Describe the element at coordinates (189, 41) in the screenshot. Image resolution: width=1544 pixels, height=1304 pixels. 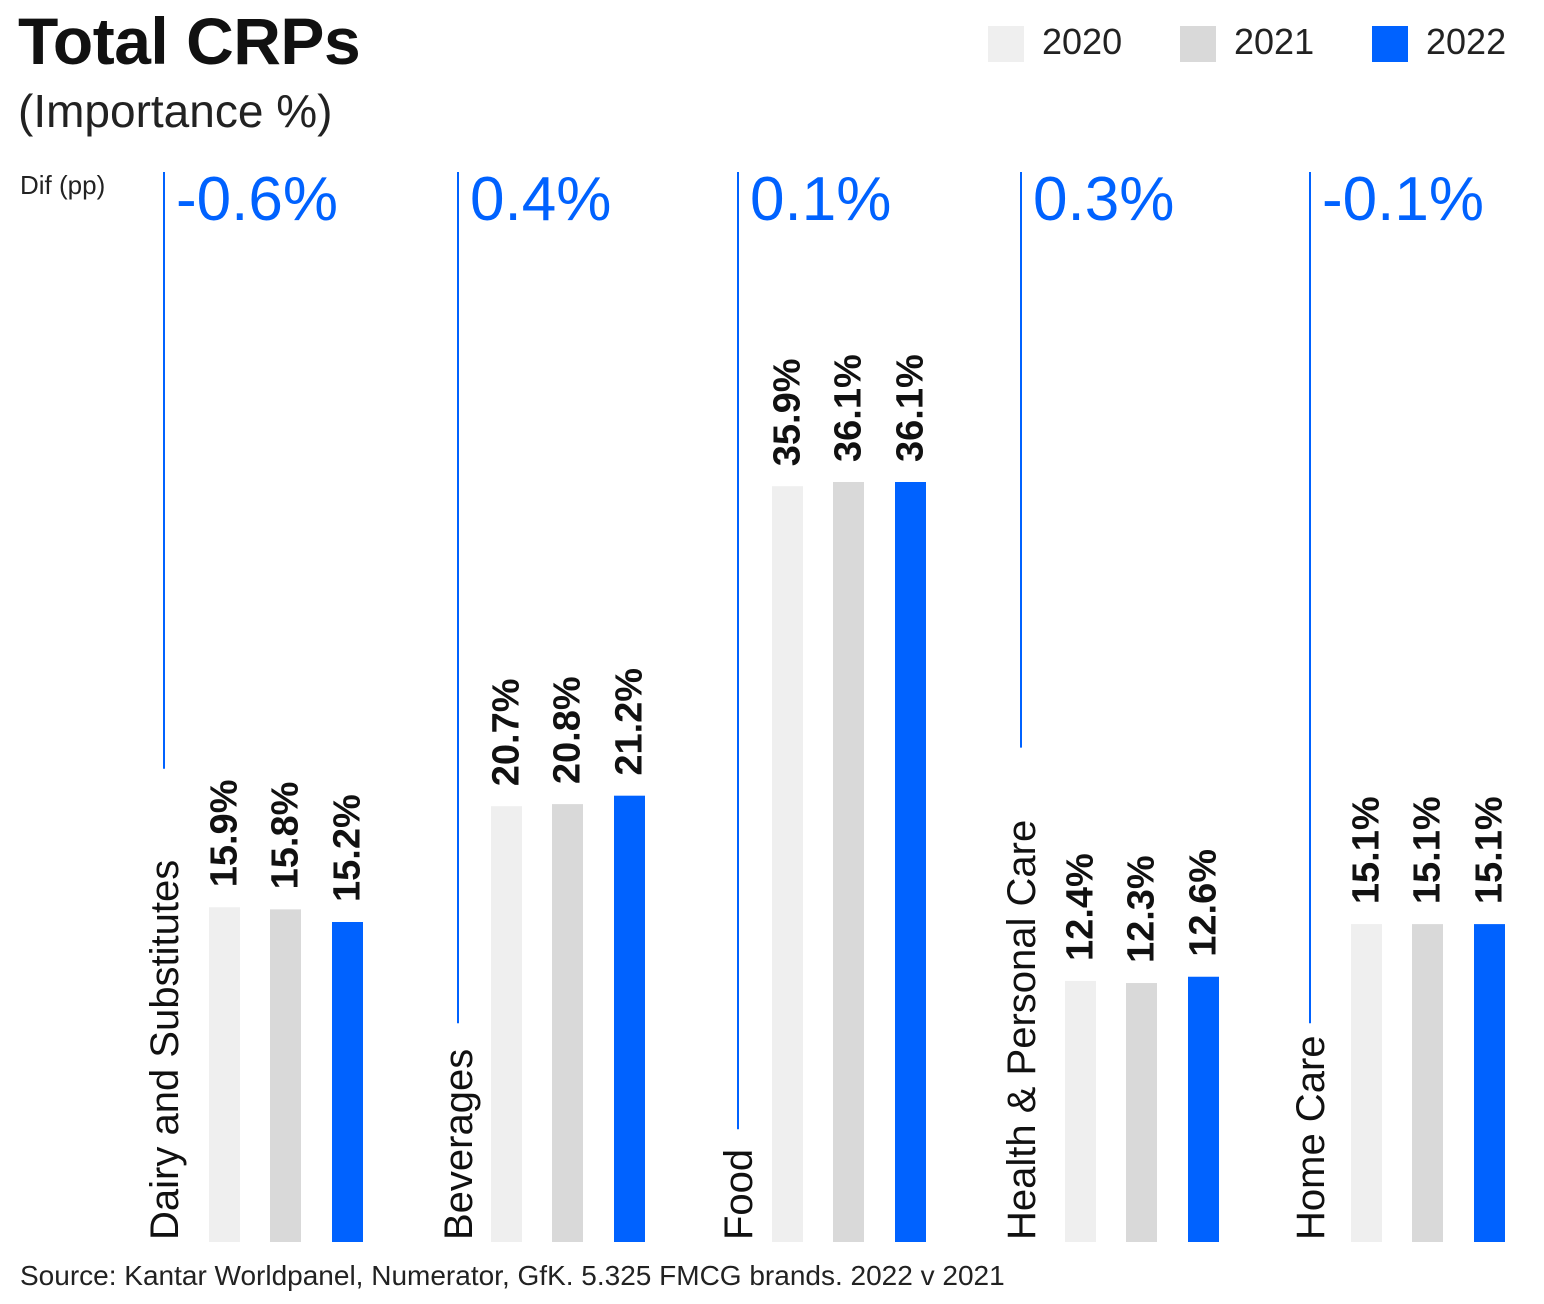
I see `chart-title: Total CRPs` at that location.